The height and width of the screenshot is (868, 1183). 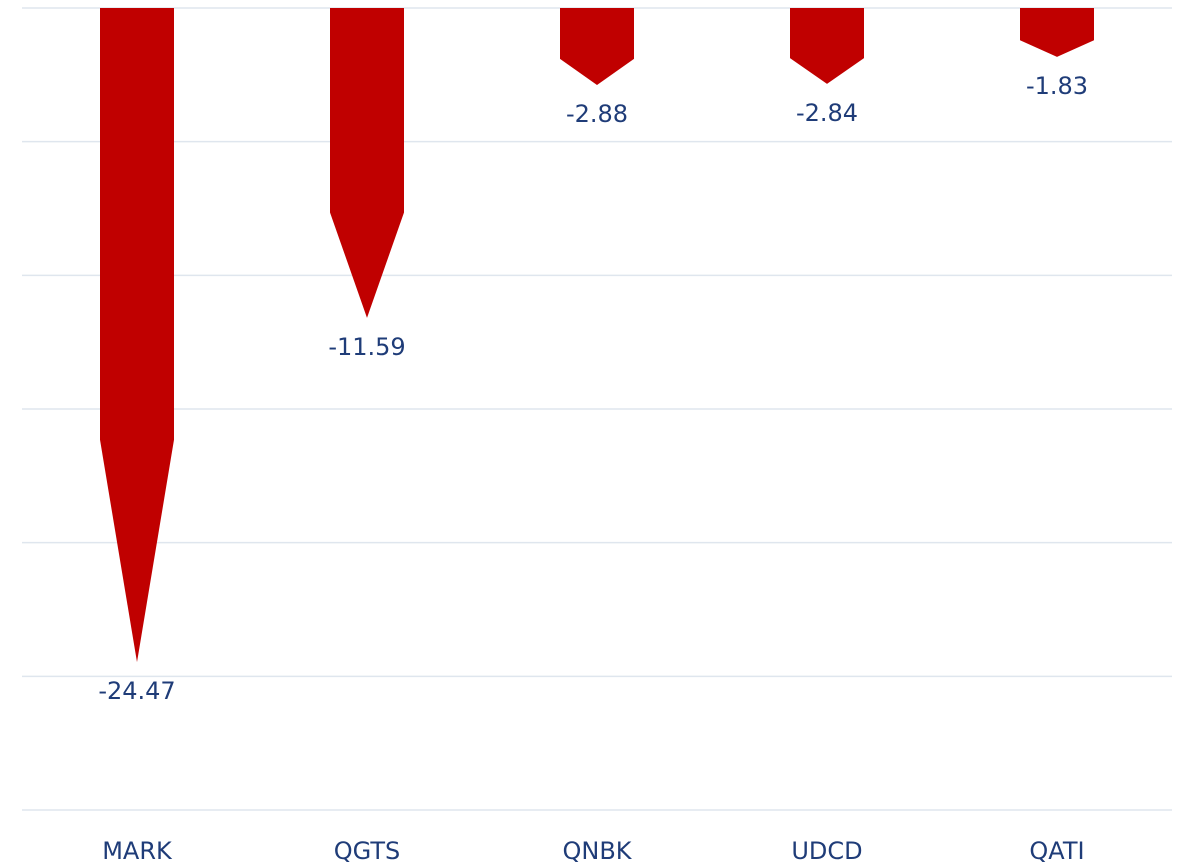 I want to click on value-label: -1.83, so click(x=1057, y=86).